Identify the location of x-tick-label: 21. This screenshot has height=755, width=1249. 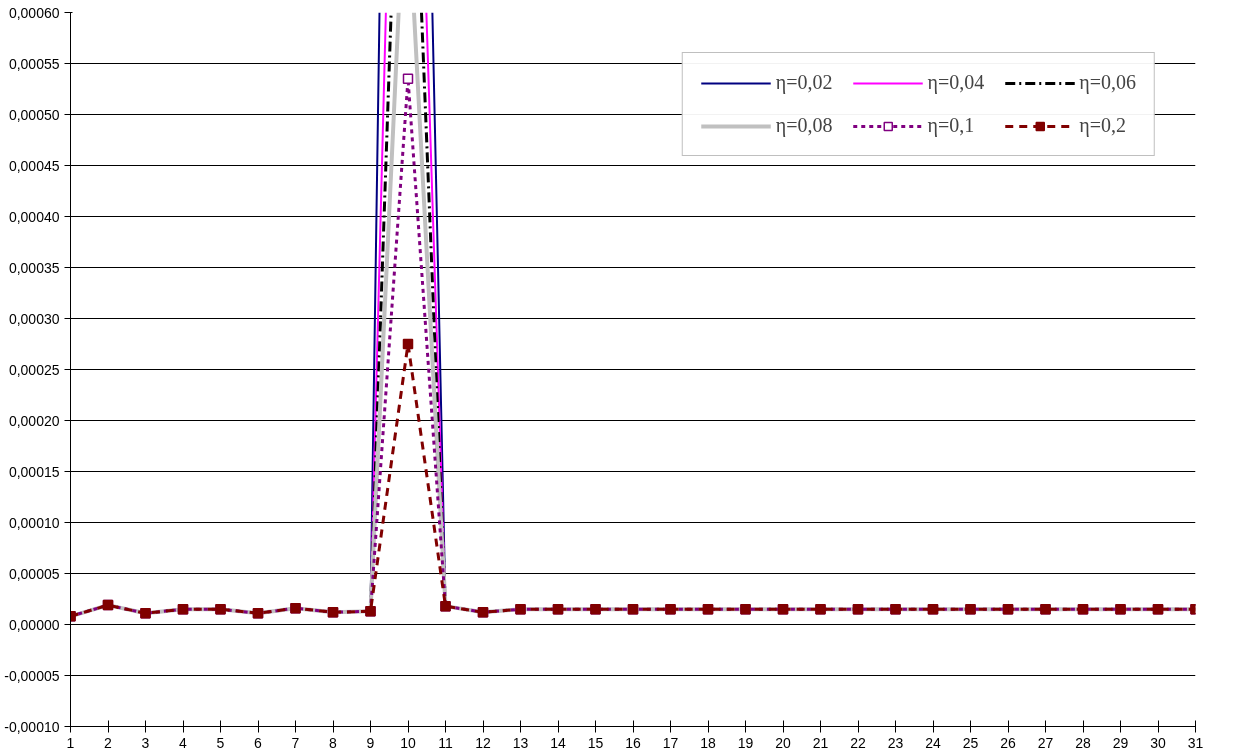
(820, 742).